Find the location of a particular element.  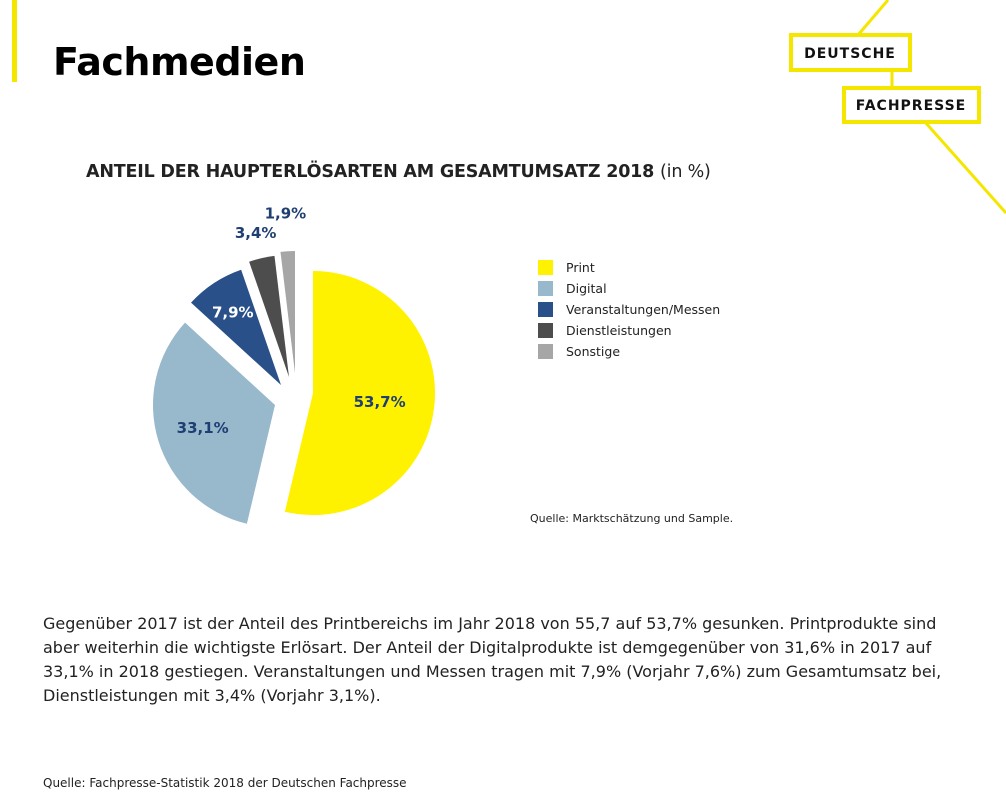

chart-source: Quelle: Marktschätzung und Sample. is located at coordinates (632, 518).